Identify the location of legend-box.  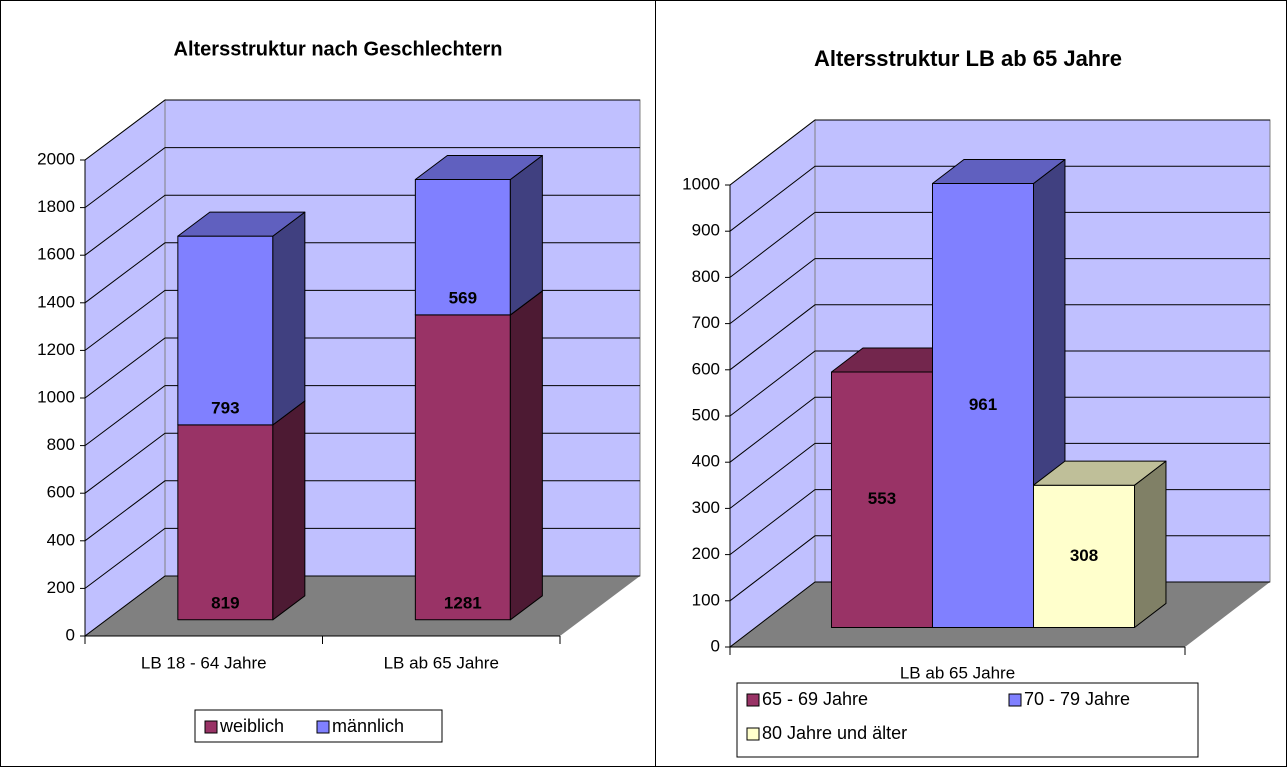
(967, 720).